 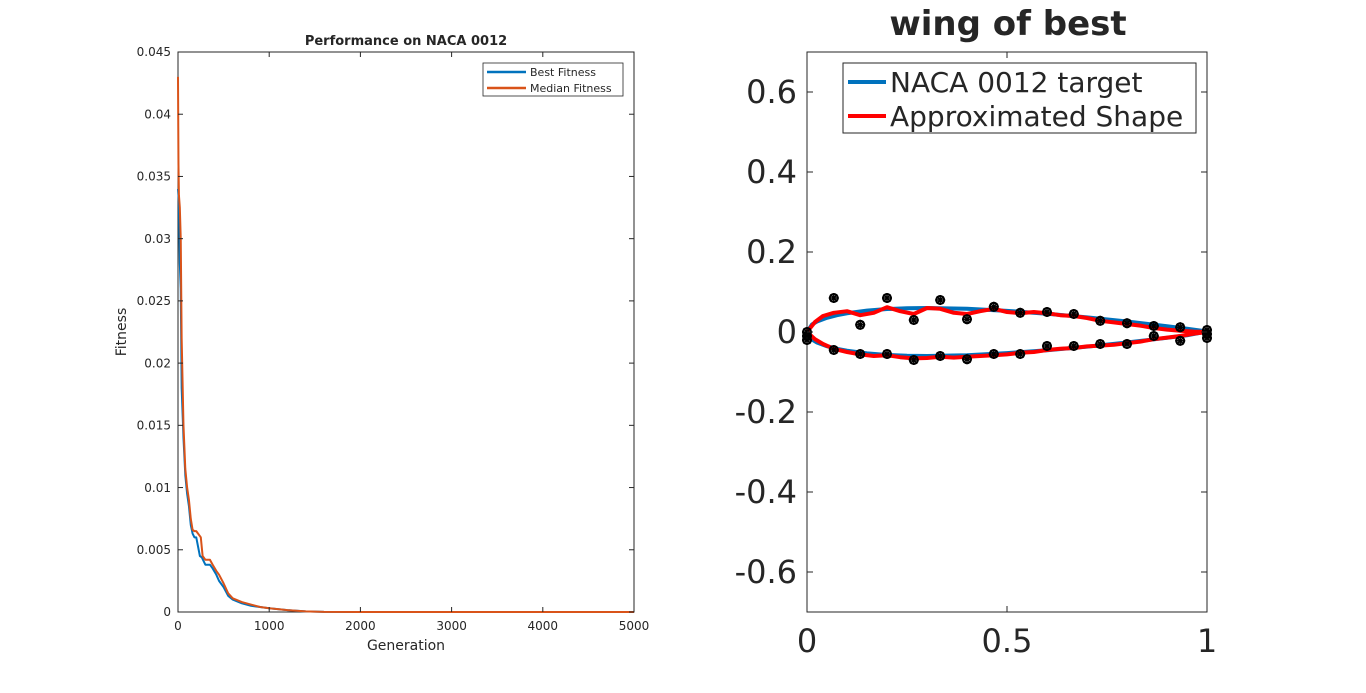 I want to click on y-axis-label: Fitness, so click(x=122, y=332).